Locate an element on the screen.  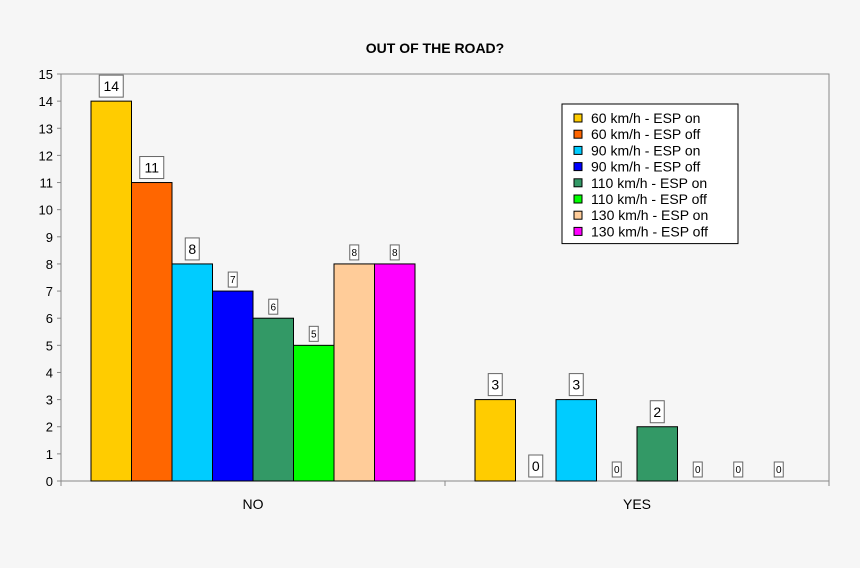
x-category-label: NO is located at coordinates (253, 504).